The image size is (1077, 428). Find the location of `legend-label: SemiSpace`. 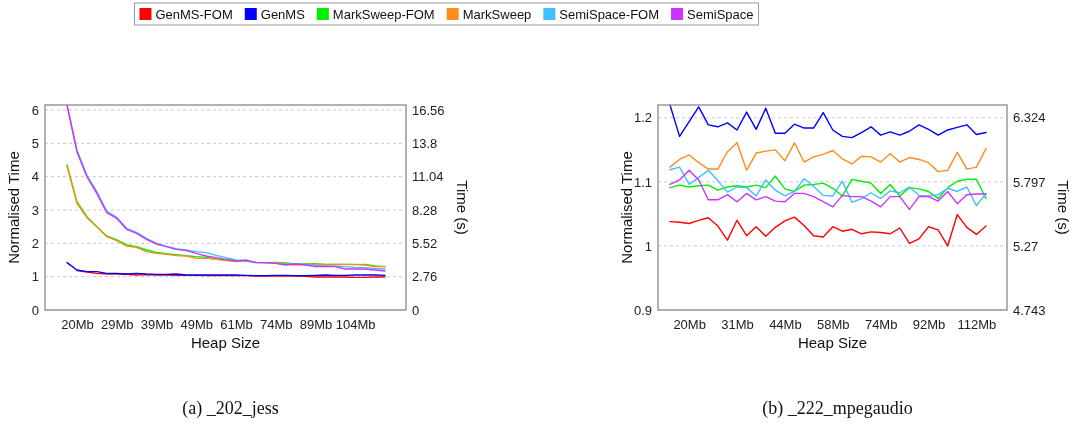

legend-label: SemiSpace is located at coordinates (720, 14).